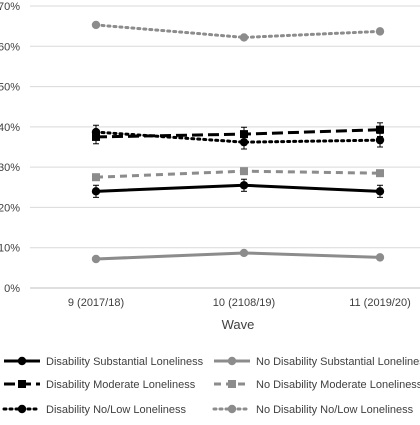 The width and height of the screenshot is (420, 425). I want to click on legend-label: No Disability Substantial Loneliness, so click(338, 362).